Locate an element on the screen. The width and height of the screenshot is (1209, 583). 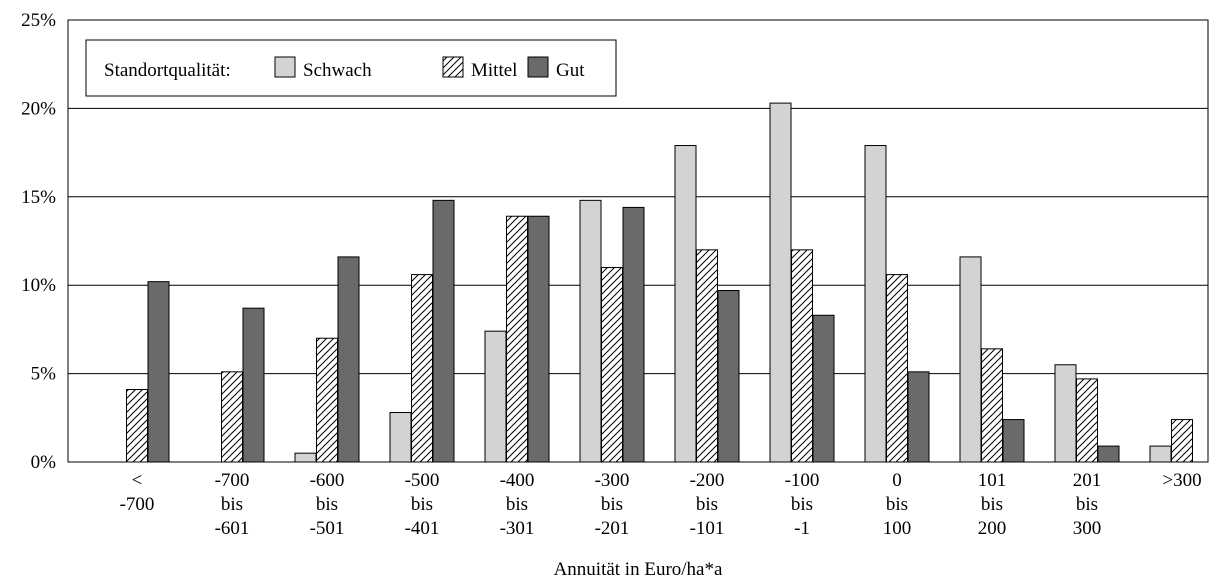
legend-label-mittel: Mittel is located at coordinates (494, 70).